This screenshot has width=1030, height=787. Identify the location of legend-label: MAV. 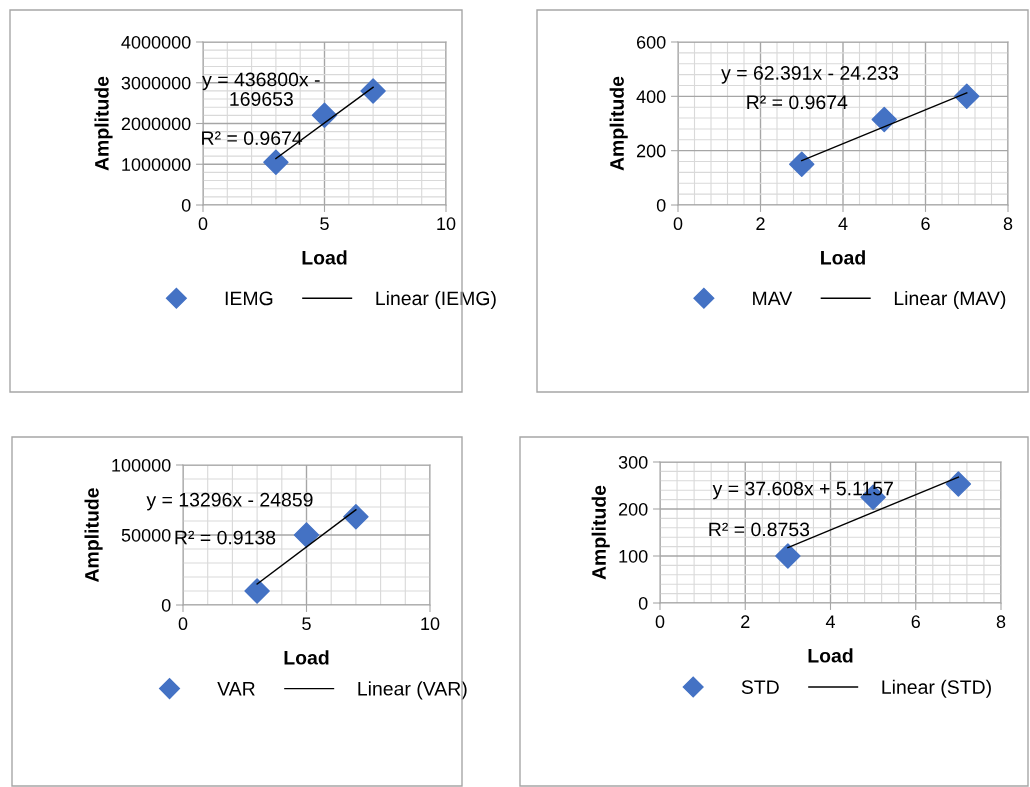
(773, 298).